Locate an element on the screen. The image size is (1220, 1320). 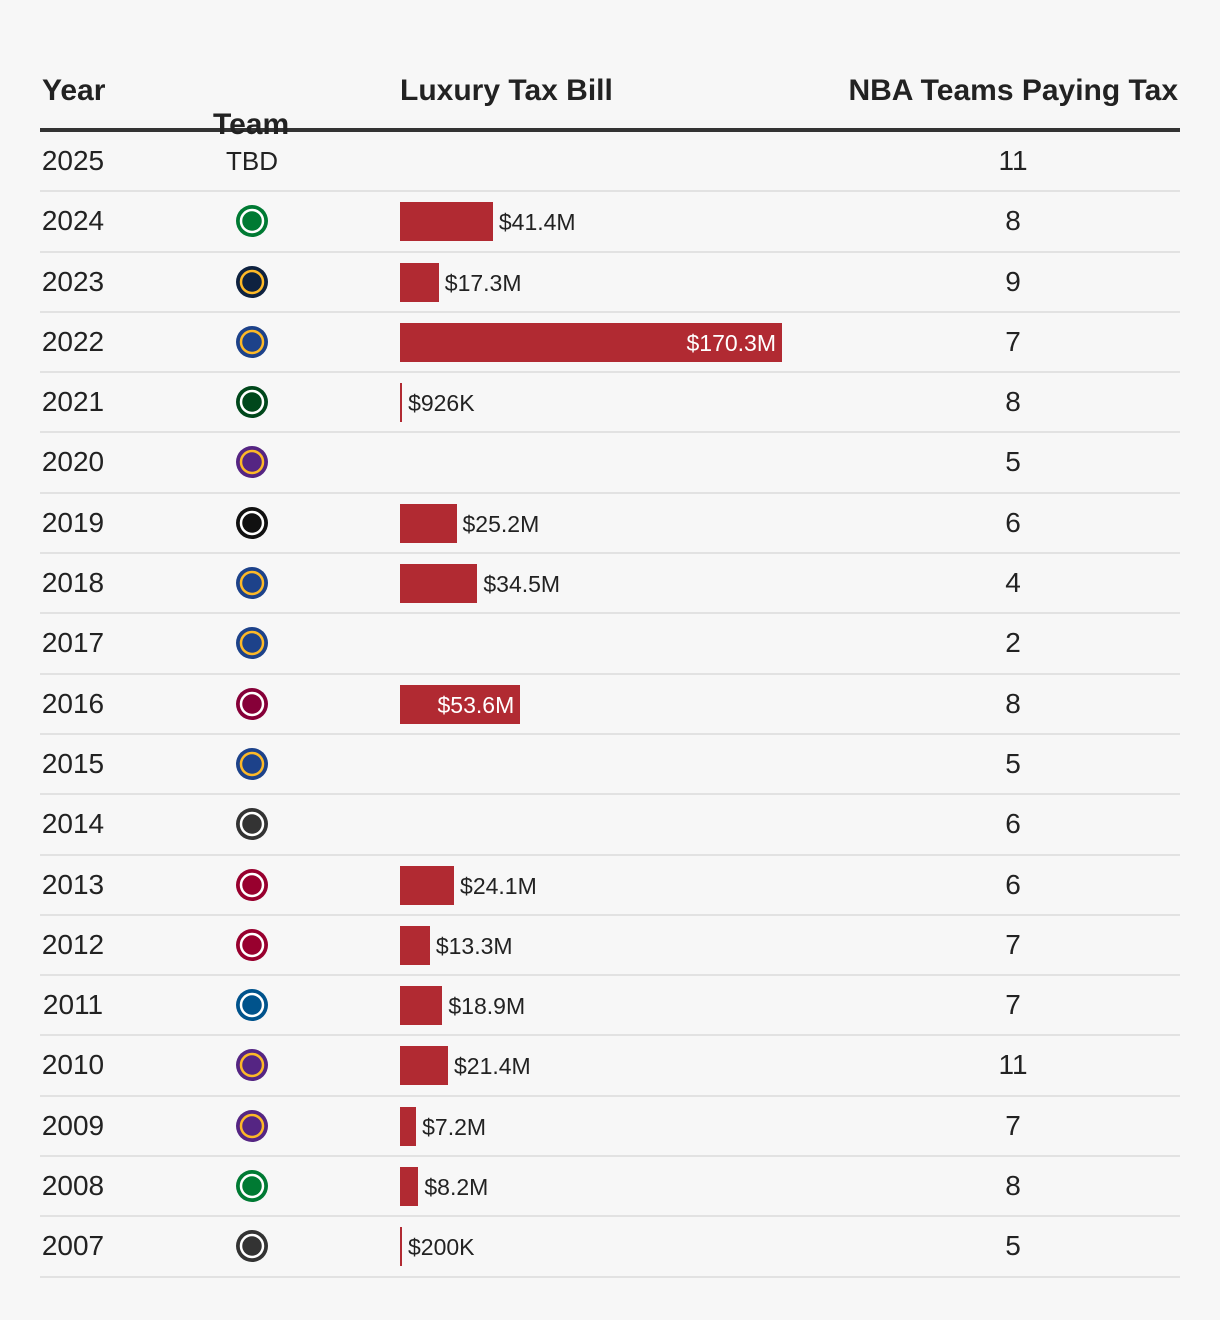
luxury-tax-cell: $53.6M is located at coordinates (620, 704).